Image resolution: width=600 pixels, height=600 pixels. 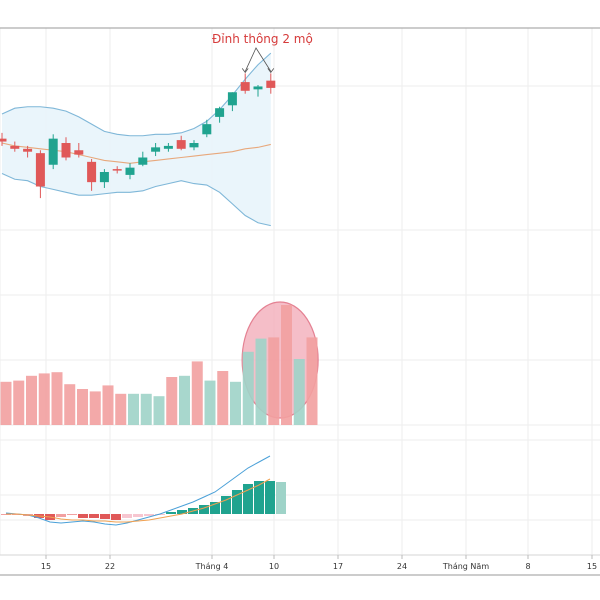 I want to click on x-tick-label: 24, so click(x=402, y=566).